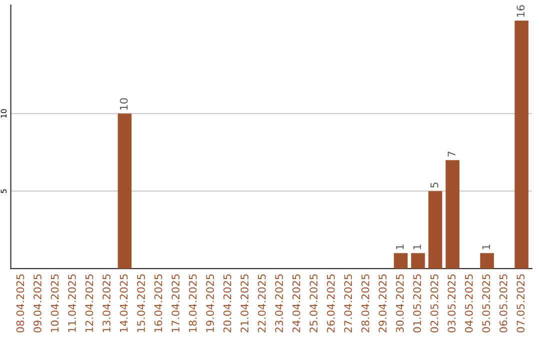  Describe the element at coordinates (124, 104) in the screenshot. I see `data-label: 10` at that location.